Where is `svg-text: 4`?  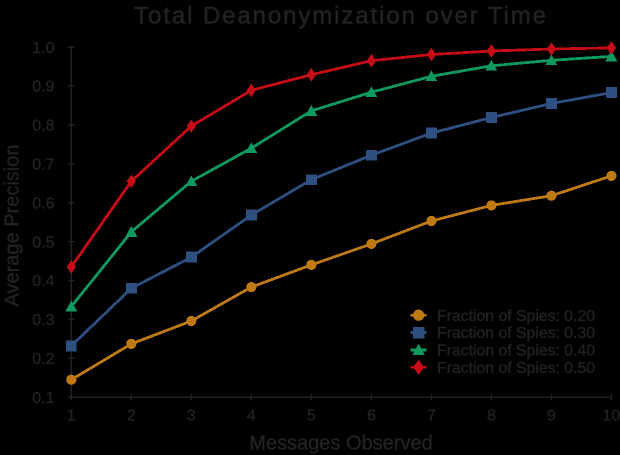
svg-text: 4 is located at coordinates (251, 416).